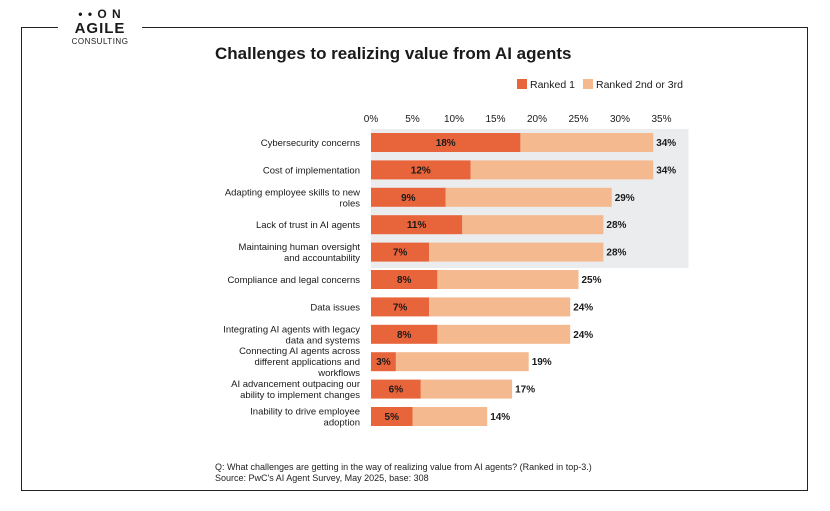  I want to click on bar-label-ranked-1: 6%, so click(396, 390).